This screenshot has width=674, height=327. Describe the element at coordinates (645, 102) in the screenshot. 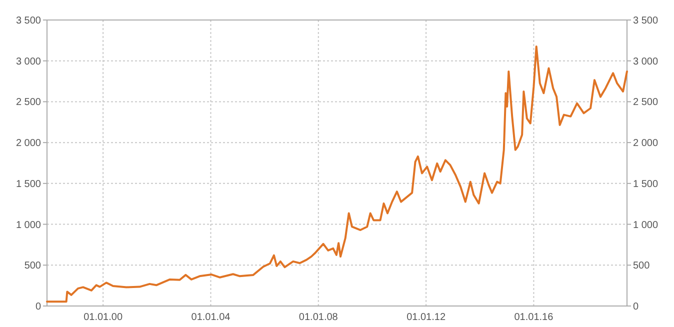

I see `y2-tick-label: 2 500` at that location.